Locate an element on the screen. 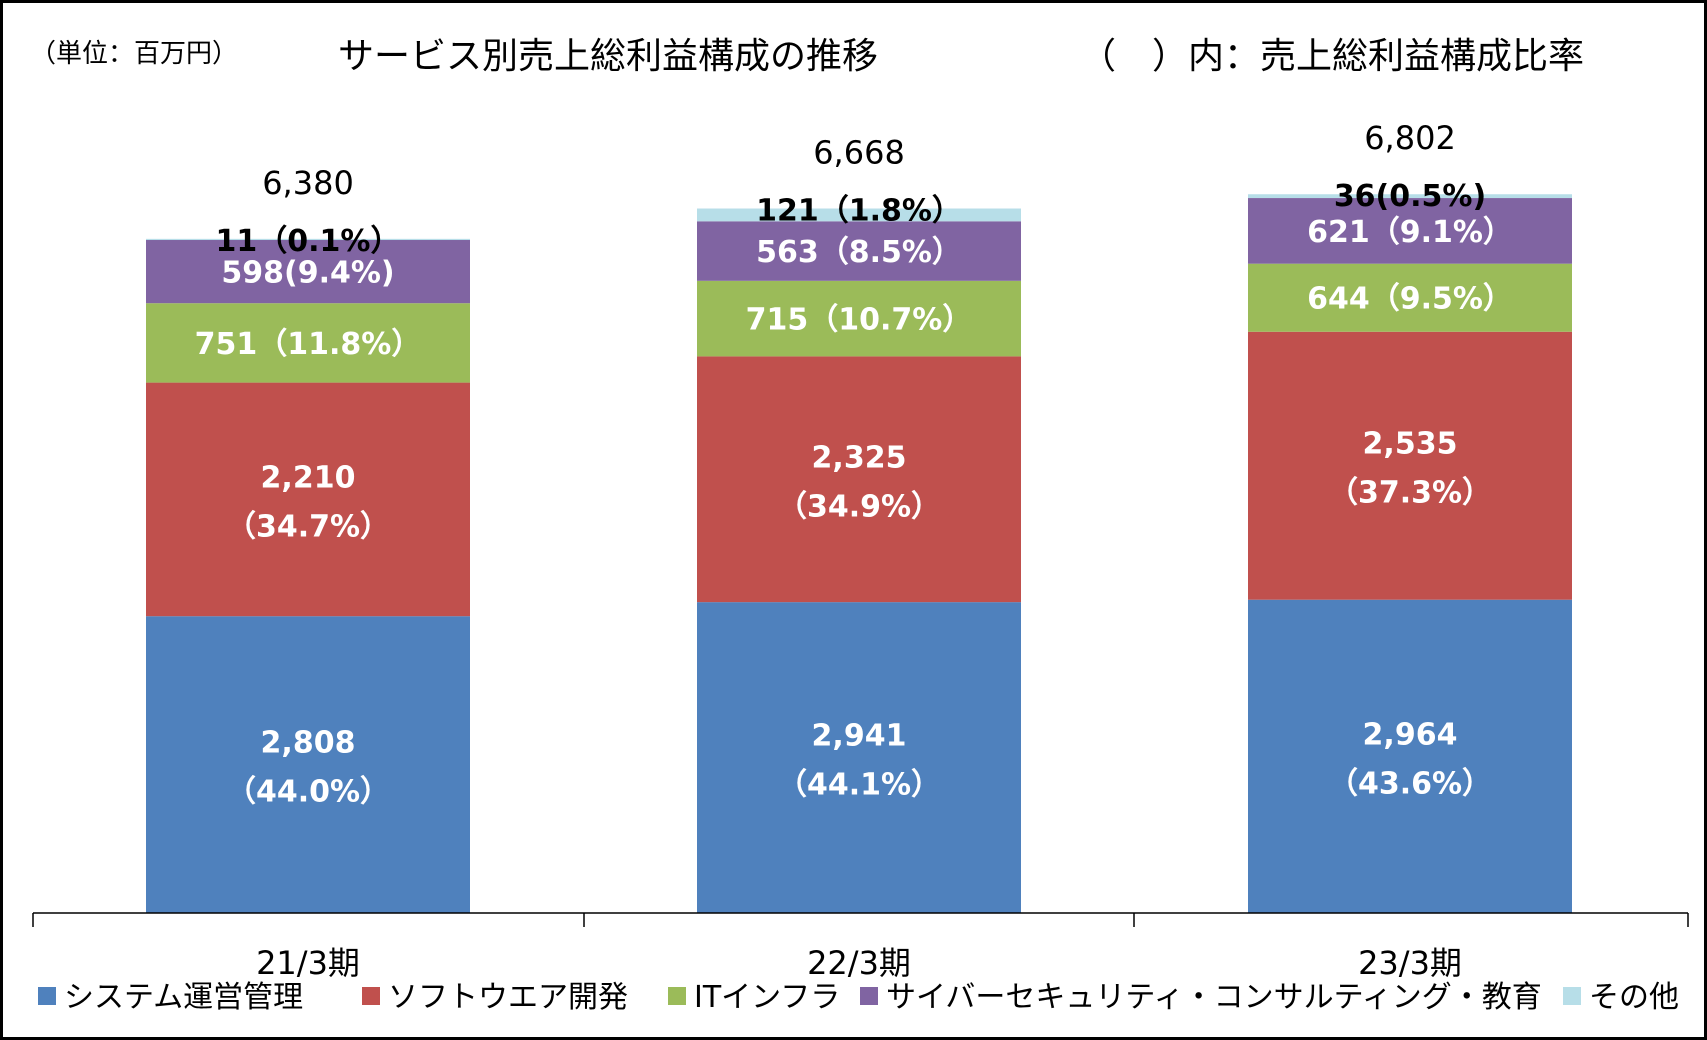  legend-item-other: その他 is located at coordinates (1621, 997).